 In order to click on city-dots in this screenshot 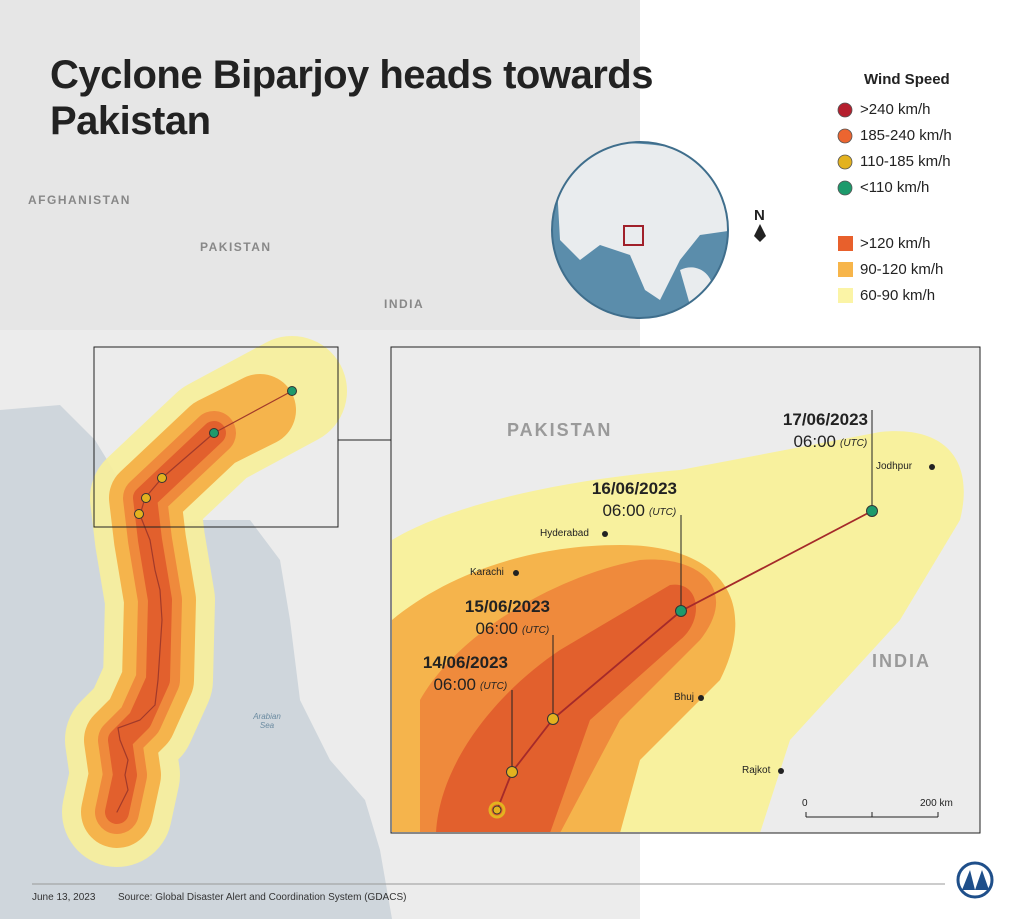, I will do `click(724, 619)`.